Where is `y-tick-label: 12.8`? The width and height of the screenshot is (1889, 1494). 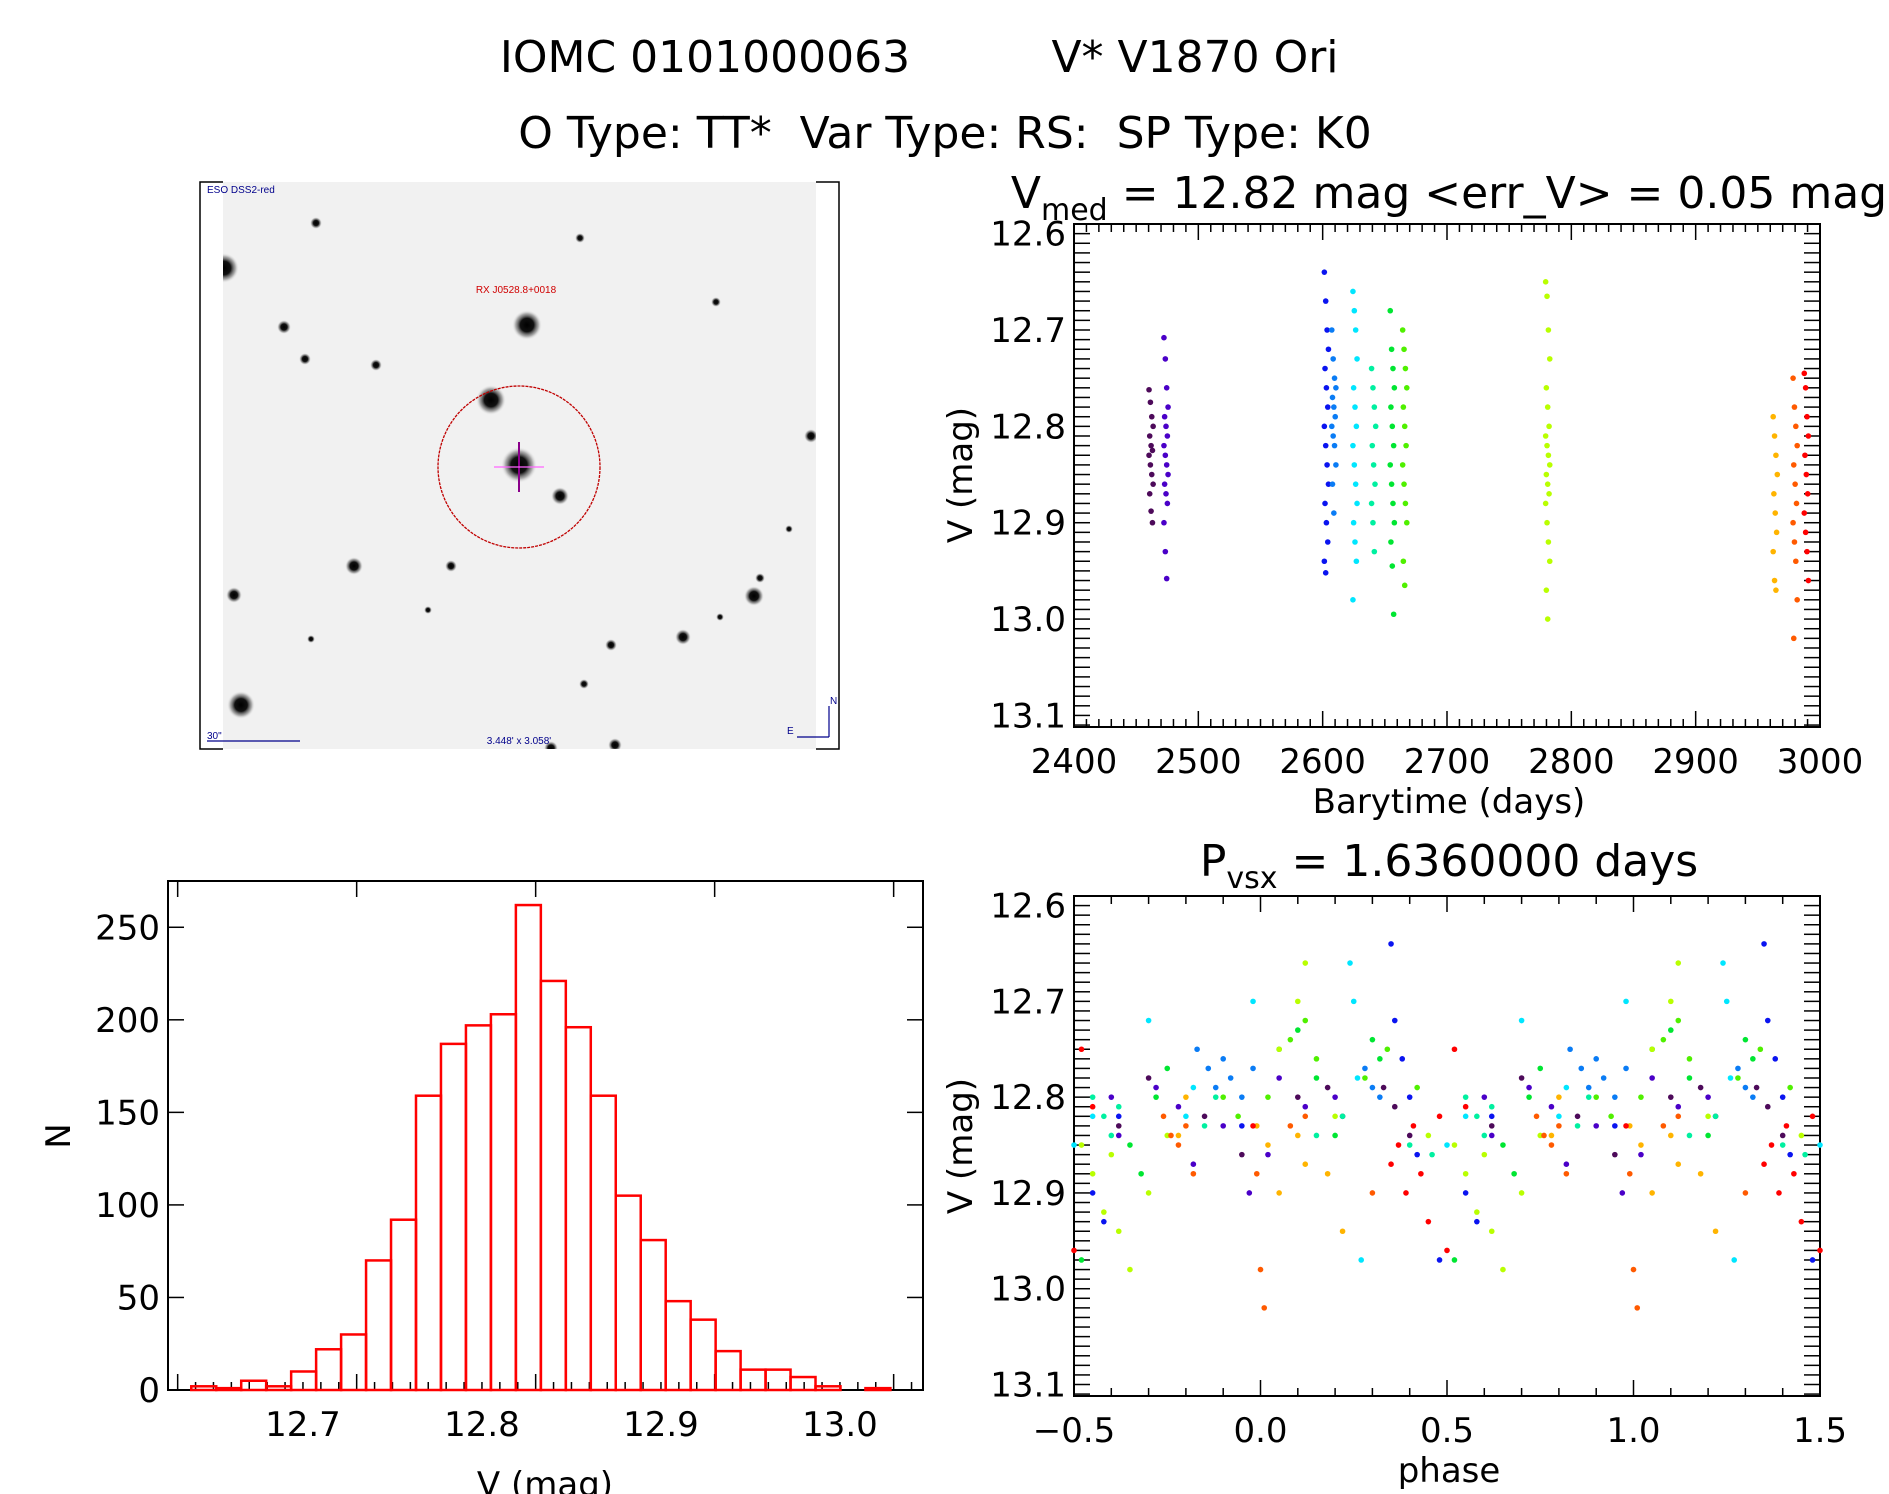 y-tick-label: 12.8 is located at coordinates (1028, 427).